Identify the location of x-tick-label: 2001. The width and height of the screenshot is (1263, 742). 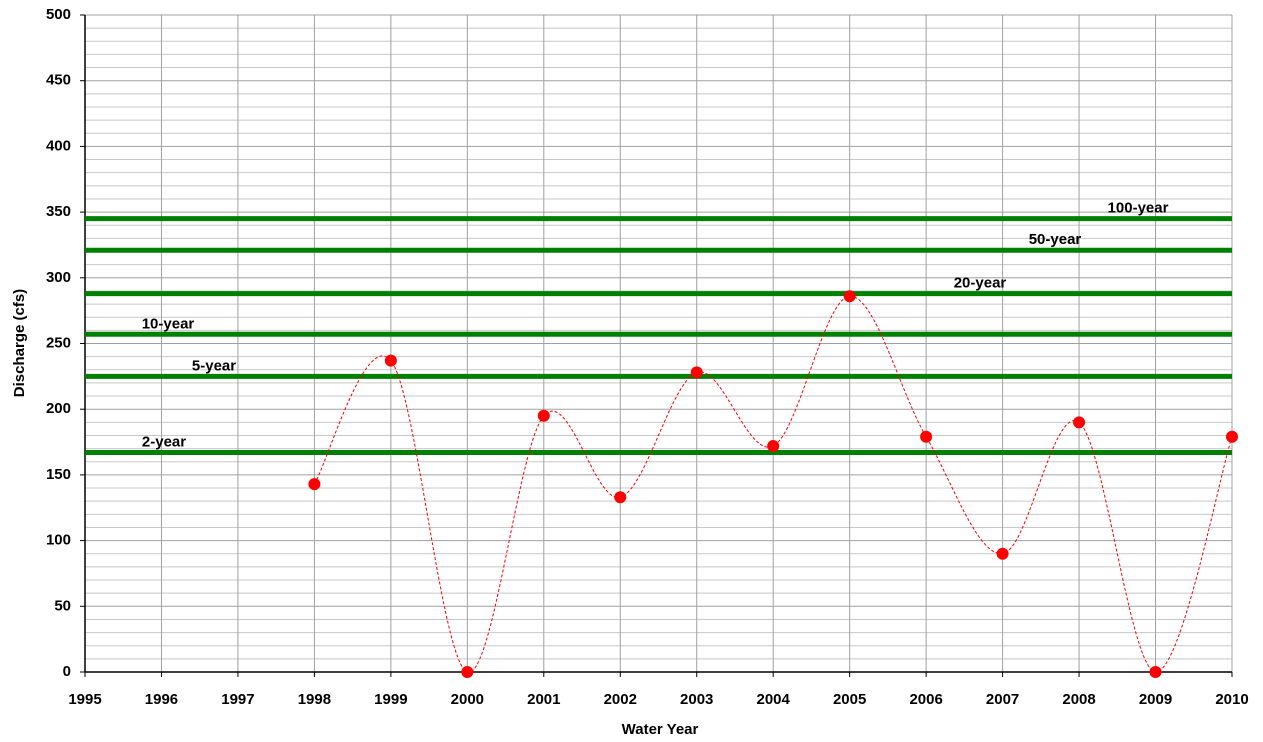
(543, 699).